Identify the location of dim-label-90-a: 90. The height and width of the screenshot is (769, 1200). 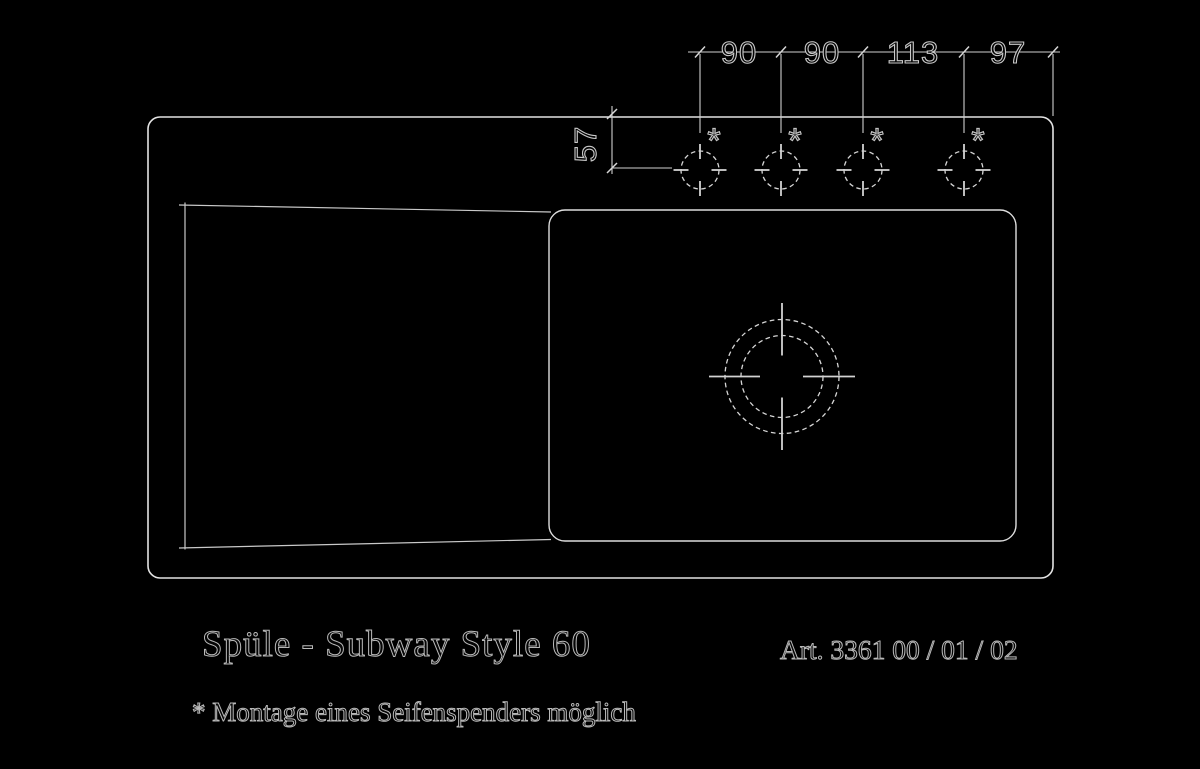
(739, 52).